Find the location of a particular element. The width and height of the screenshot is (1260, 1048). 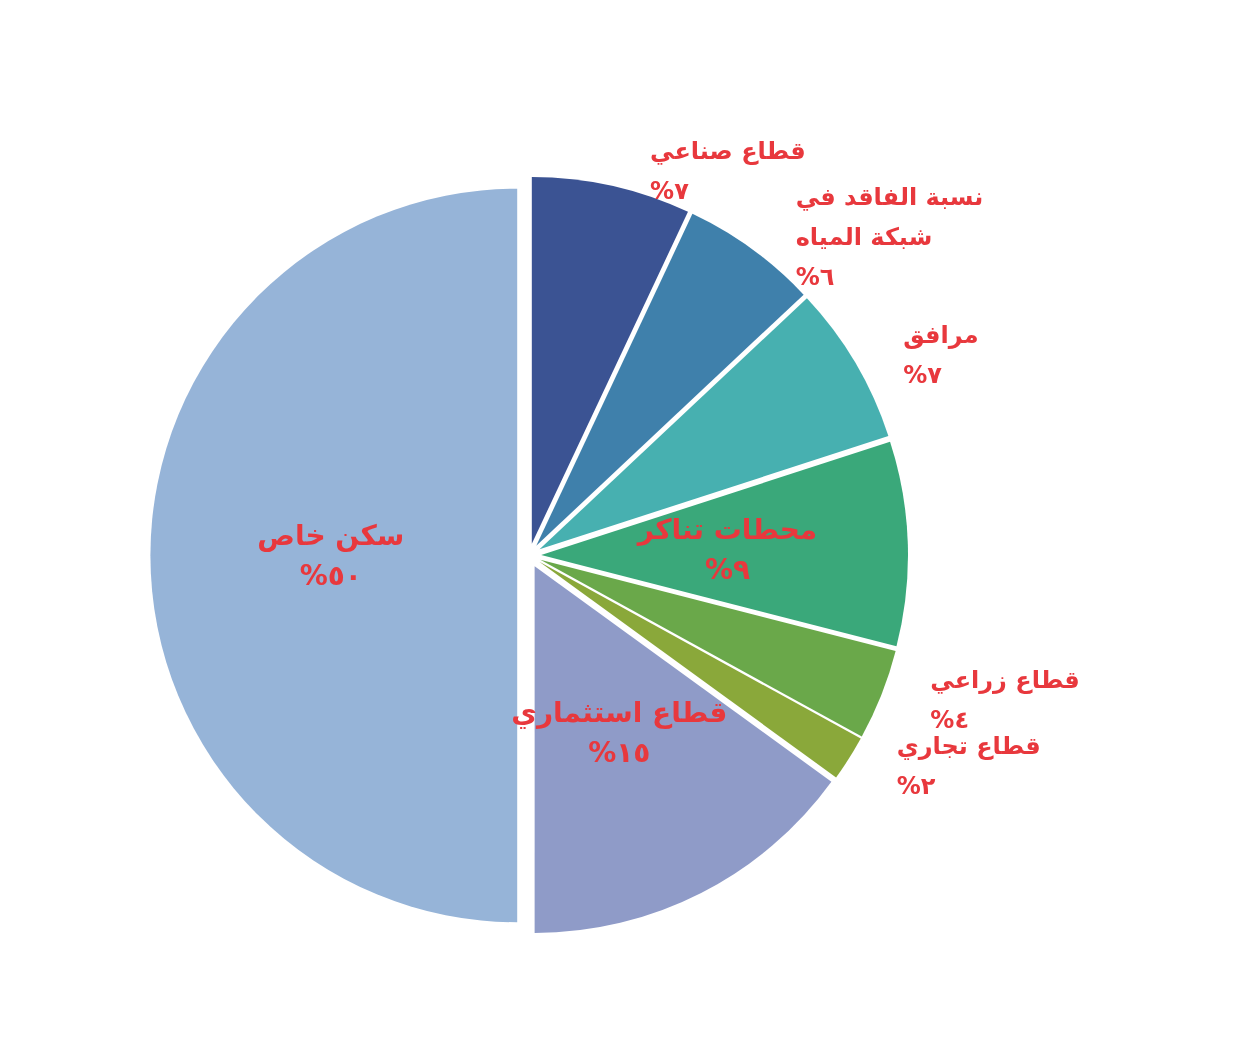

data-label: %٩ is located at coordinates (727, 569).